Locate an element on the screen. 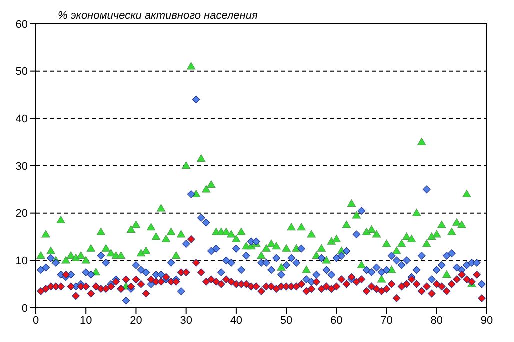 Image resolution: width=514 pixels, height=342 pixels. x-tick-label: 40 is located at coordinates (236, 320).